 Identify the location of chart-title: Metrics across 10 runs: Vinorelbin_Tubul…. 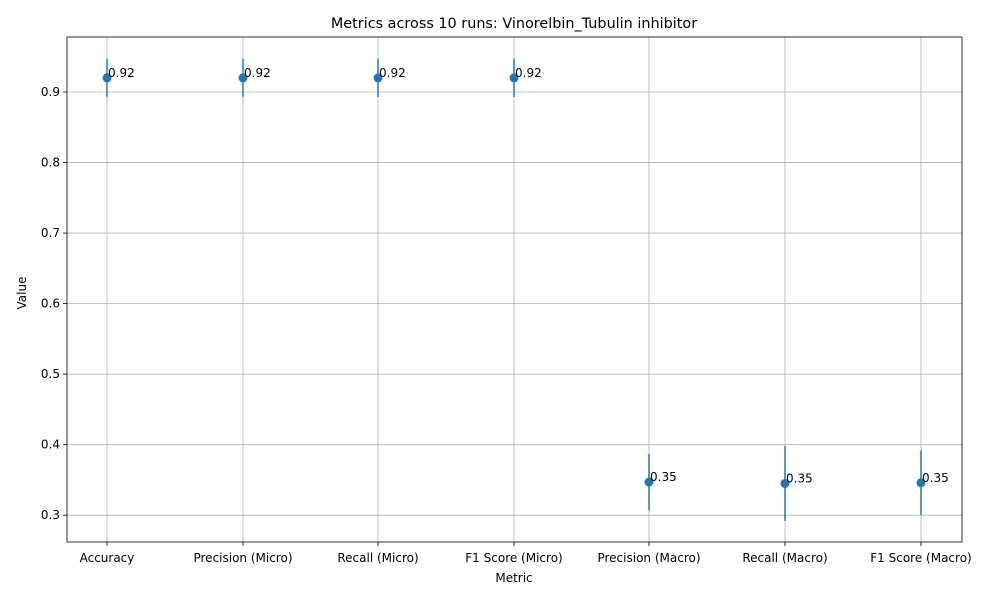
(514, 24).